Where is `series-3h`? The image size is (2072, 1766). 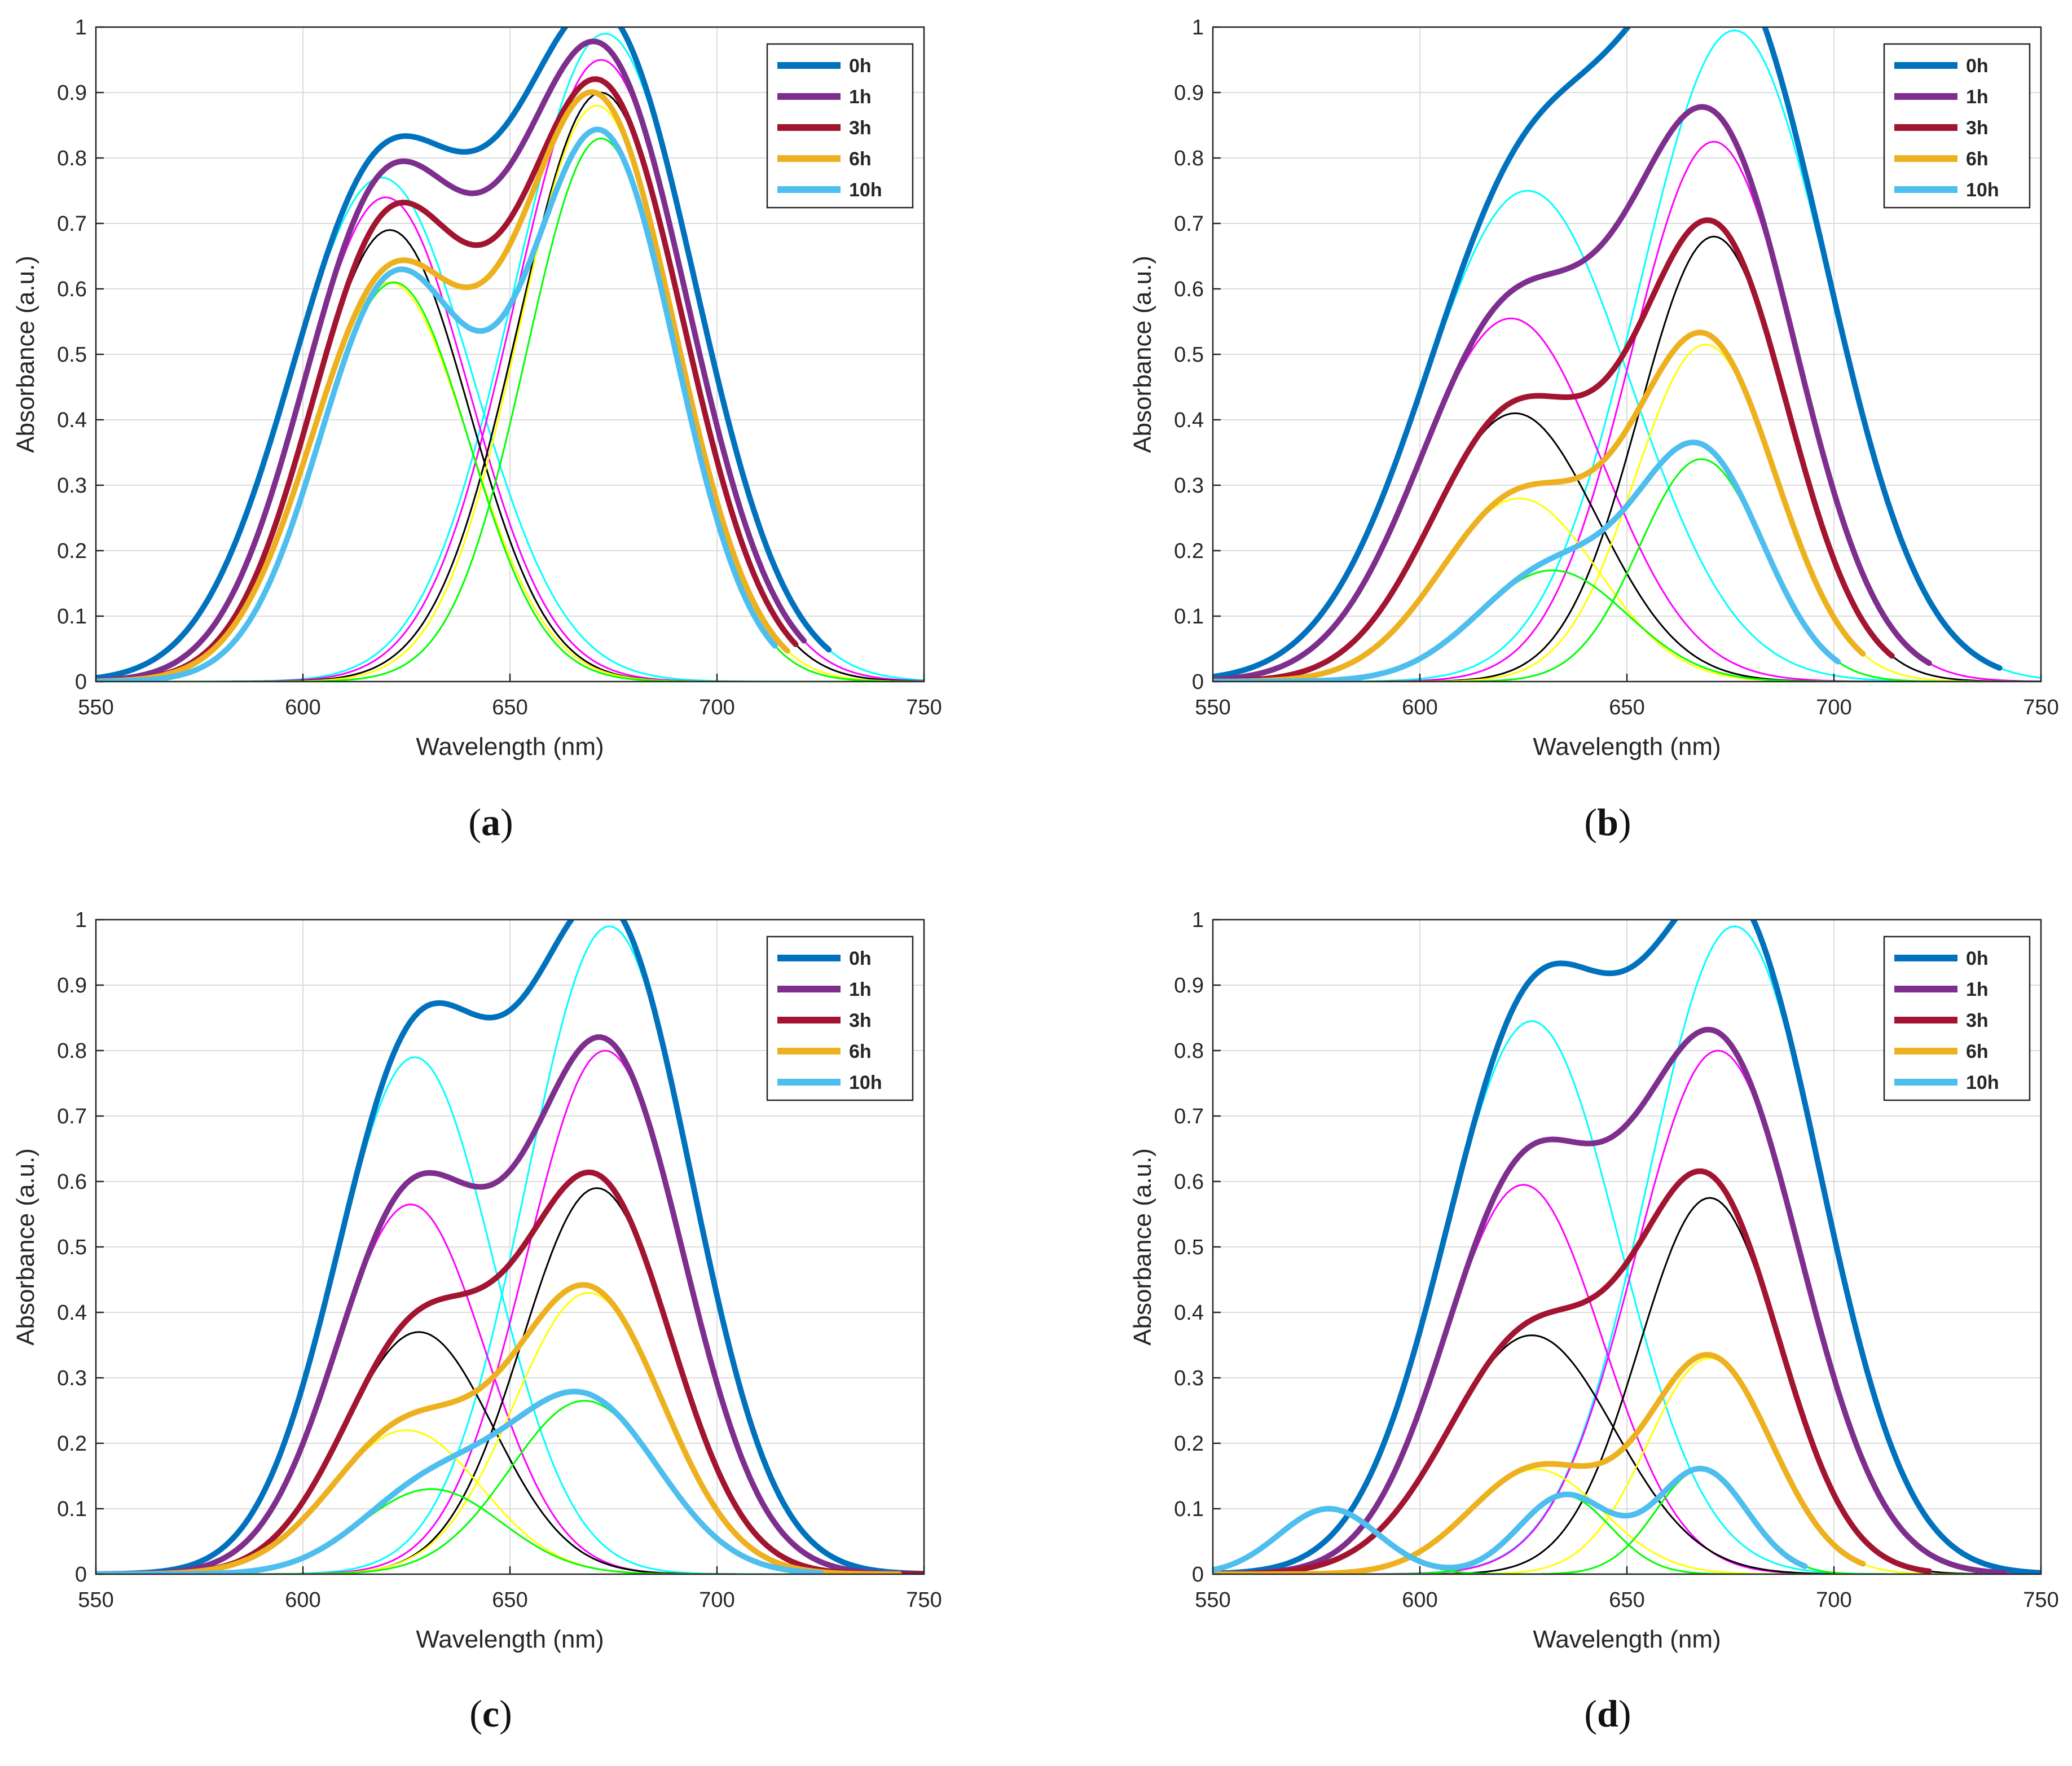 series-3h is located at coordinates (1554, 449).